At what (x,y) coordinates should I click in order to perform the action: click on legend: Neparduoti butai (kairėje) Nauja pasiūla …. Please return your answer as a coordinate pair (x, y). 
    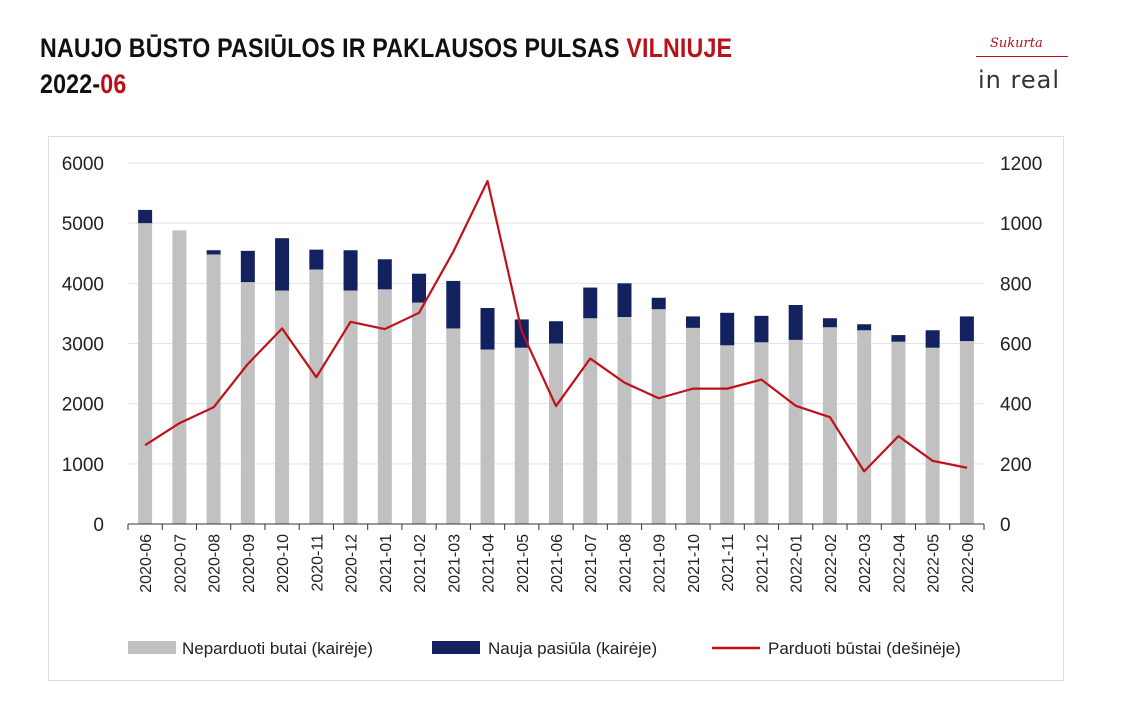
    Looking at the image, I should click on (544, 648).